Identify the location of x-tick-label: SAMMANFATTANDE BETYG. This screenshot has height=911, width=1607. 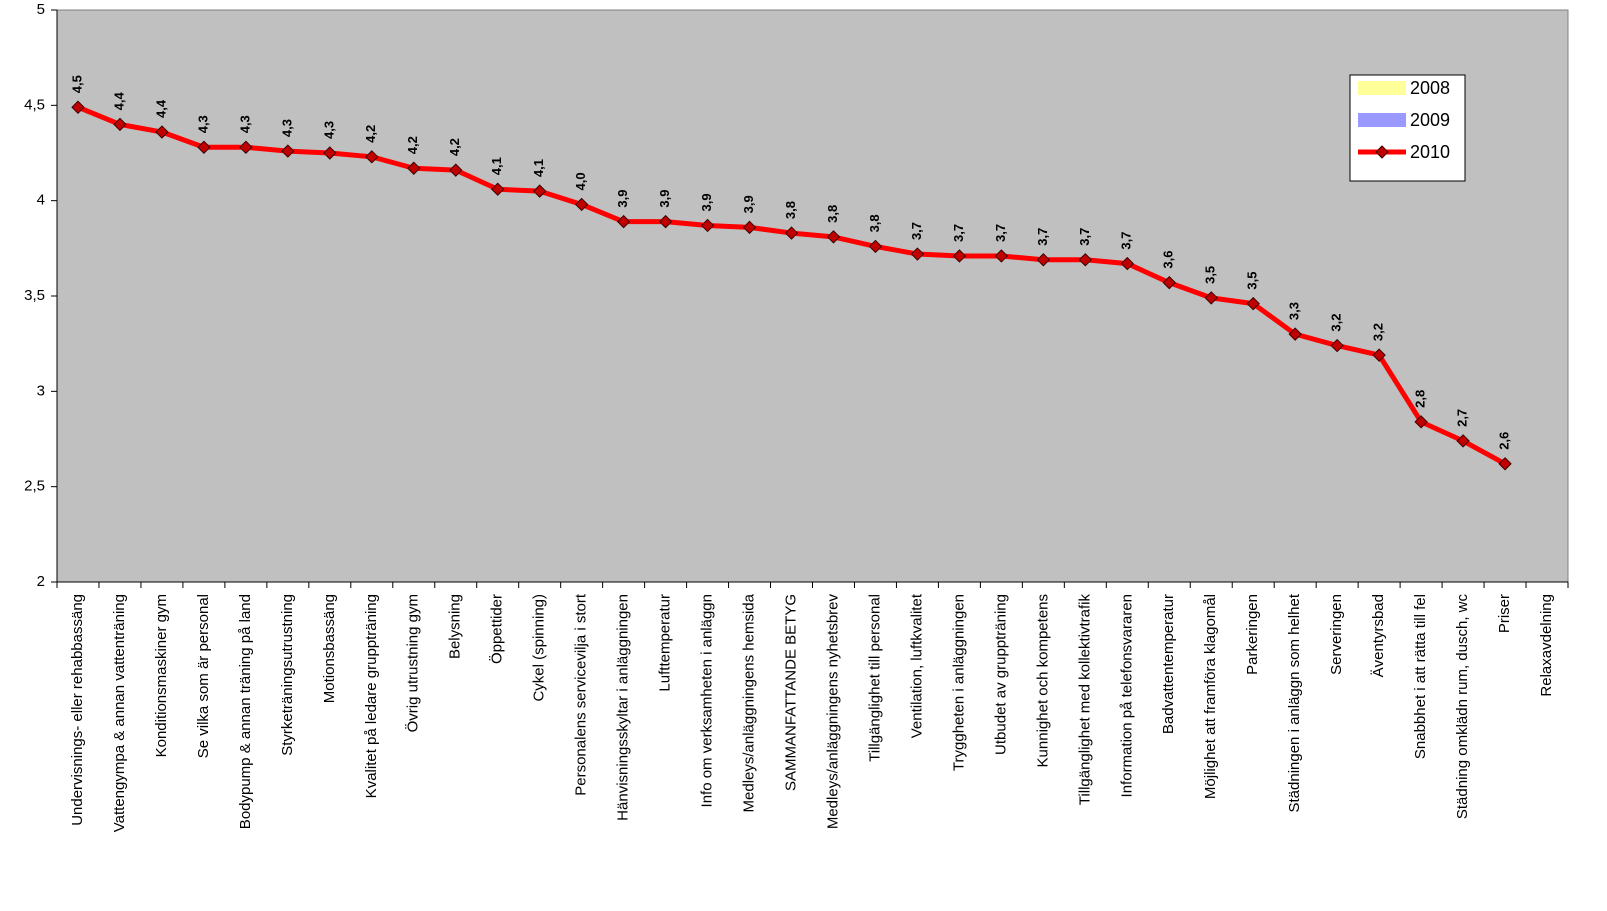
(790, 692).